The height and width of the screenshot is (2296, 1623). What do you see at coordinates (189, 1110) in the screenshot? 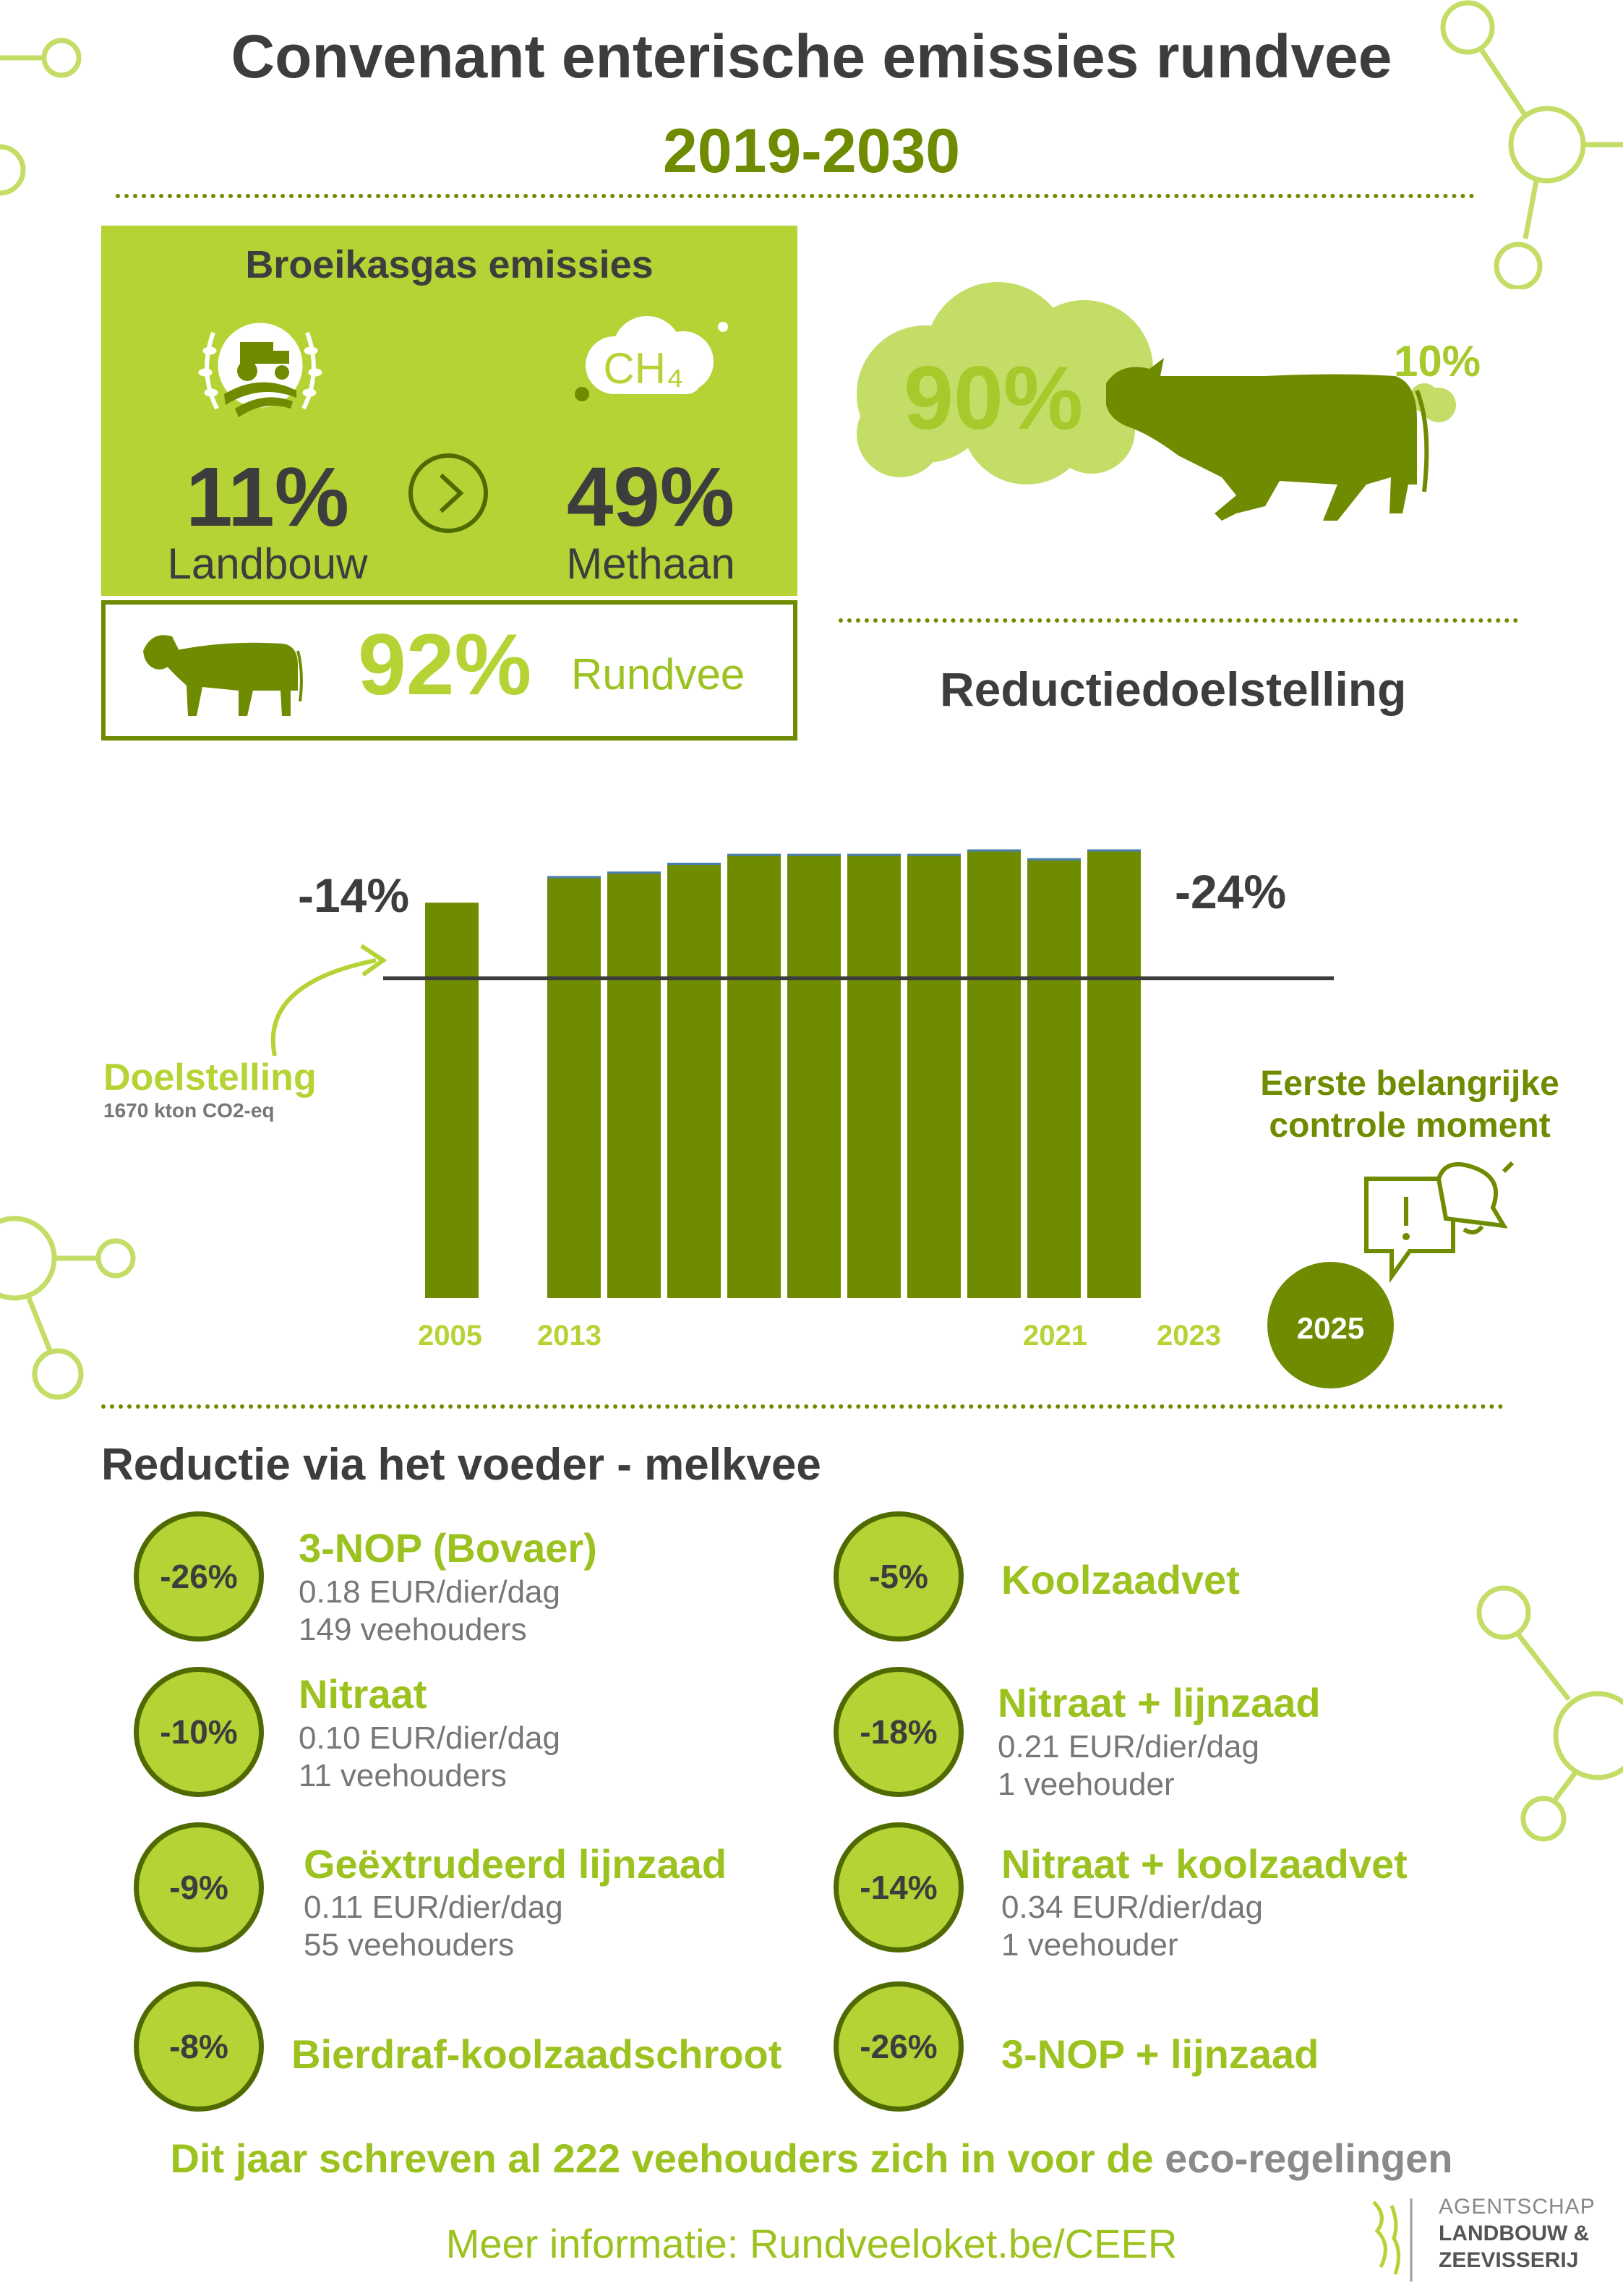
I see `doel-value: 1670 kton CO2-eq` at bounding box center [189, 1110].